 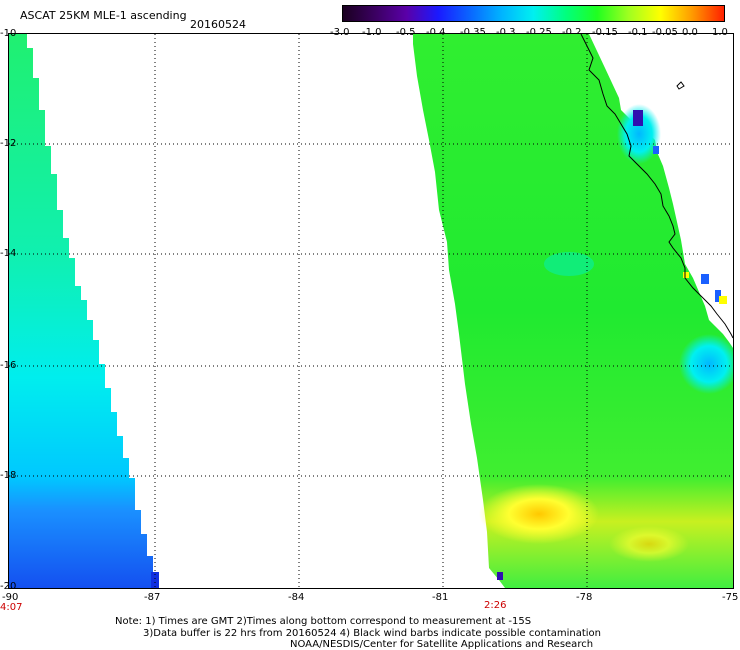 I want to click on lat-label: -12, so click(x=8, y=143).